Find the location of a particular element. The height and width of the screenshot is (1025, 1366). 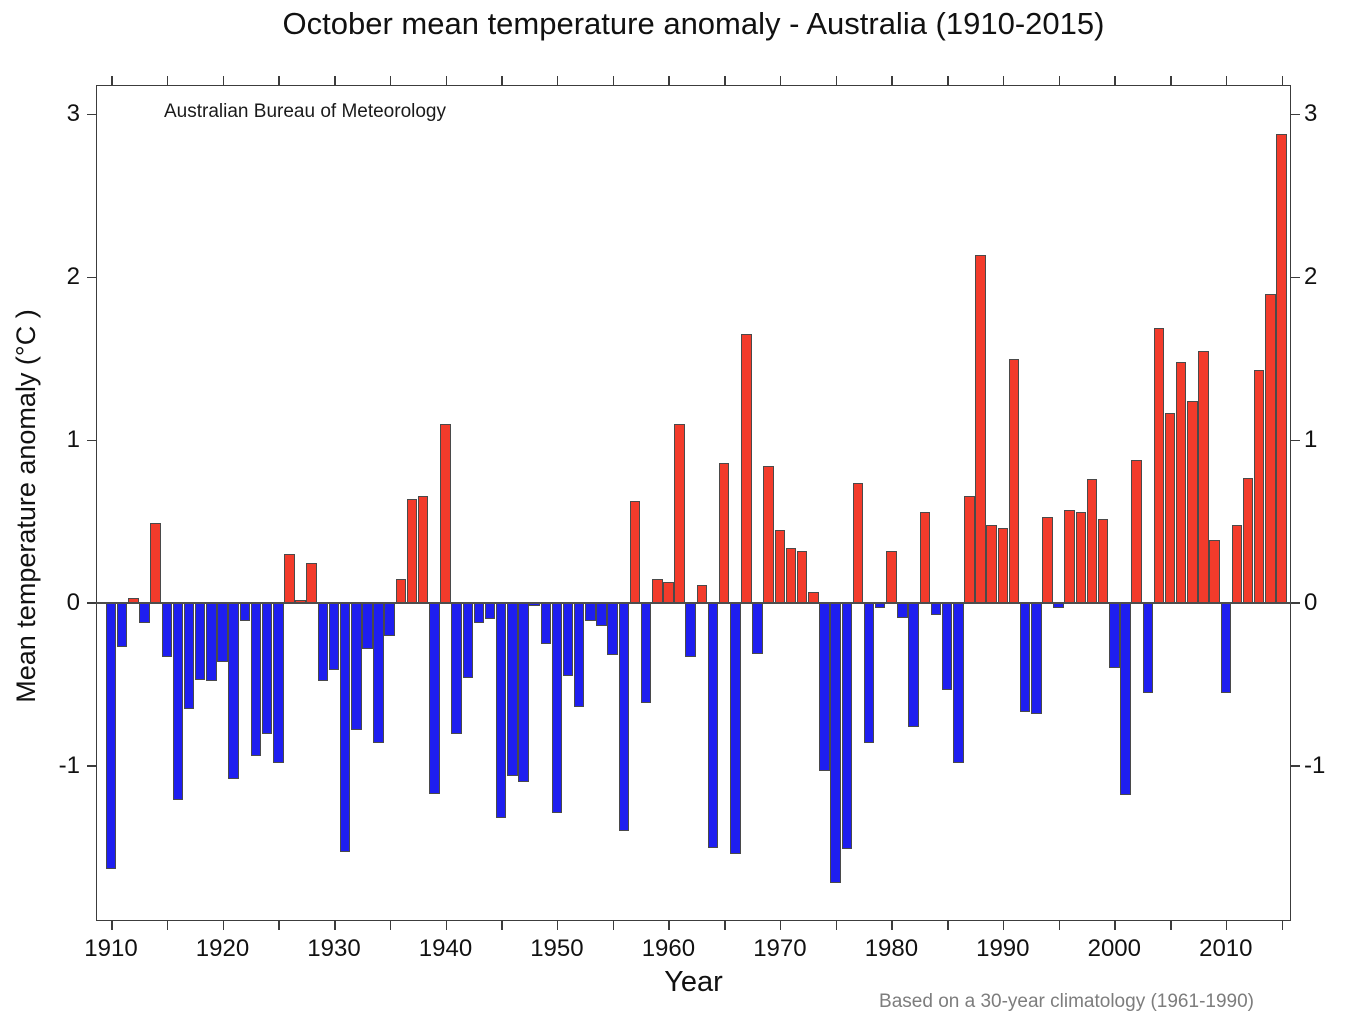

bar-1958 is located at coordinates (646, 653).